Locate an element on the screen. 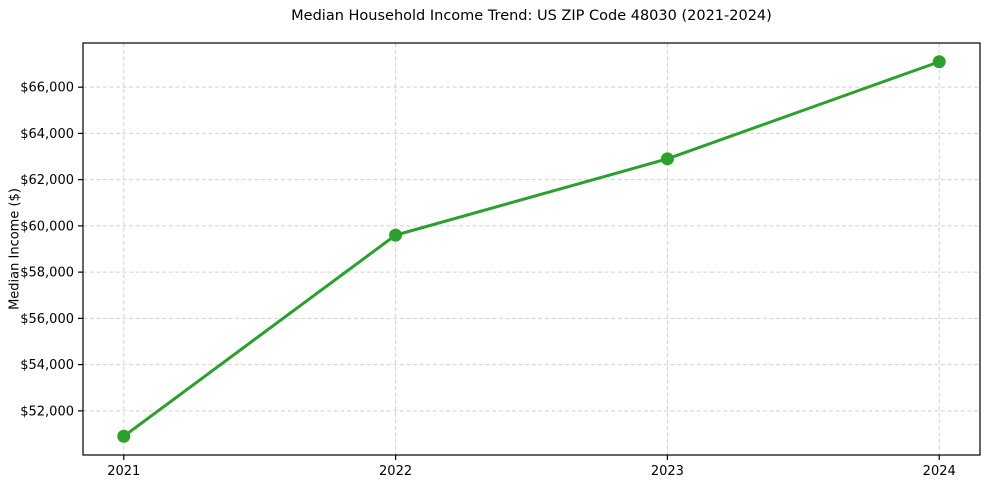 Image resolution: width=989 pixels, height=490 pixels. y-tick-label: $52,000 is located at coordinates (47, 411).